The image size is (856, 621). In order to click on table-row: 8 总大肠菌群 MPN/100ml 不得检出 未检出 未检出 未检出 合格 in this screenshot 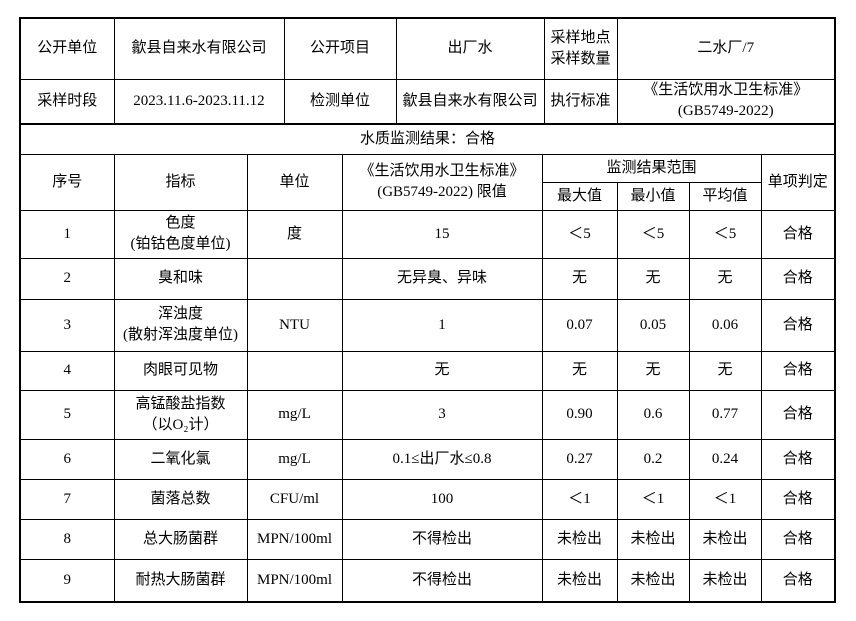, I will do `click(427, 539)`.